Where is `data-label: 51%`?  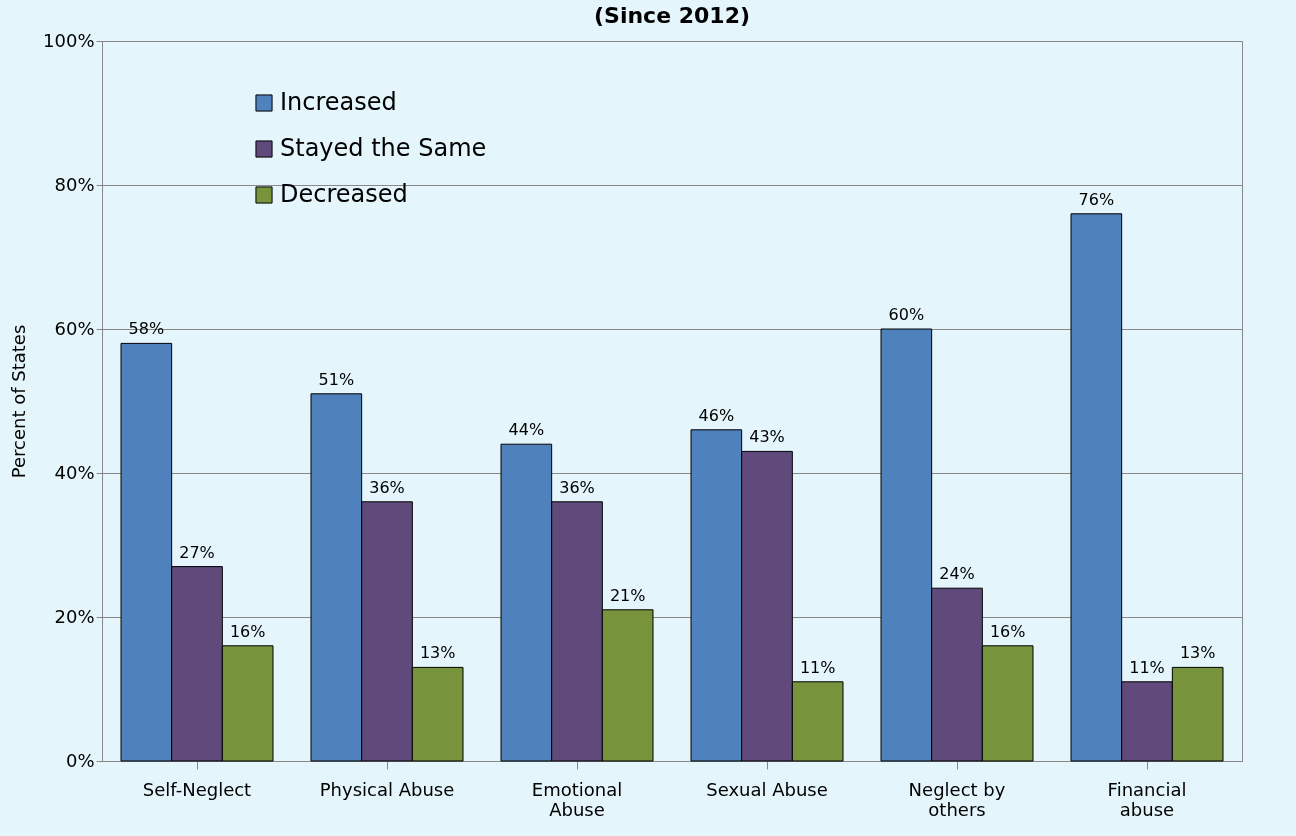 data-label: 51% is located at coordinates (336, 379).